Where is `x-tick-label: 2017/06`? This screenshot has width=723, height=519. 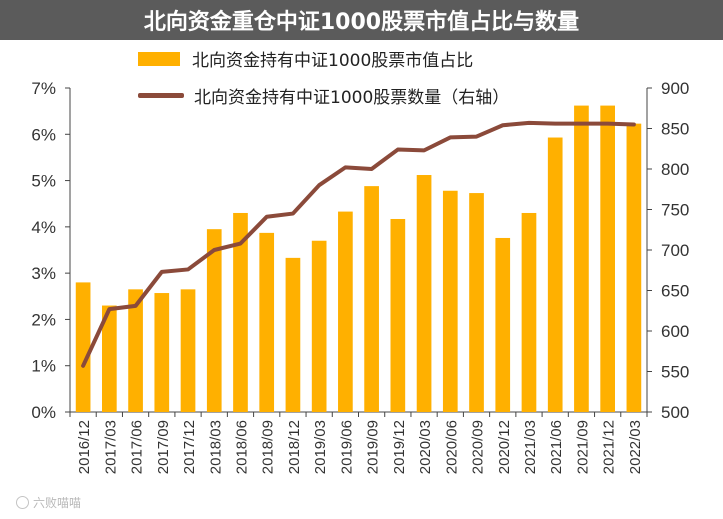 x-tick-label: 2017/06 is located at coordinates (137, 447).